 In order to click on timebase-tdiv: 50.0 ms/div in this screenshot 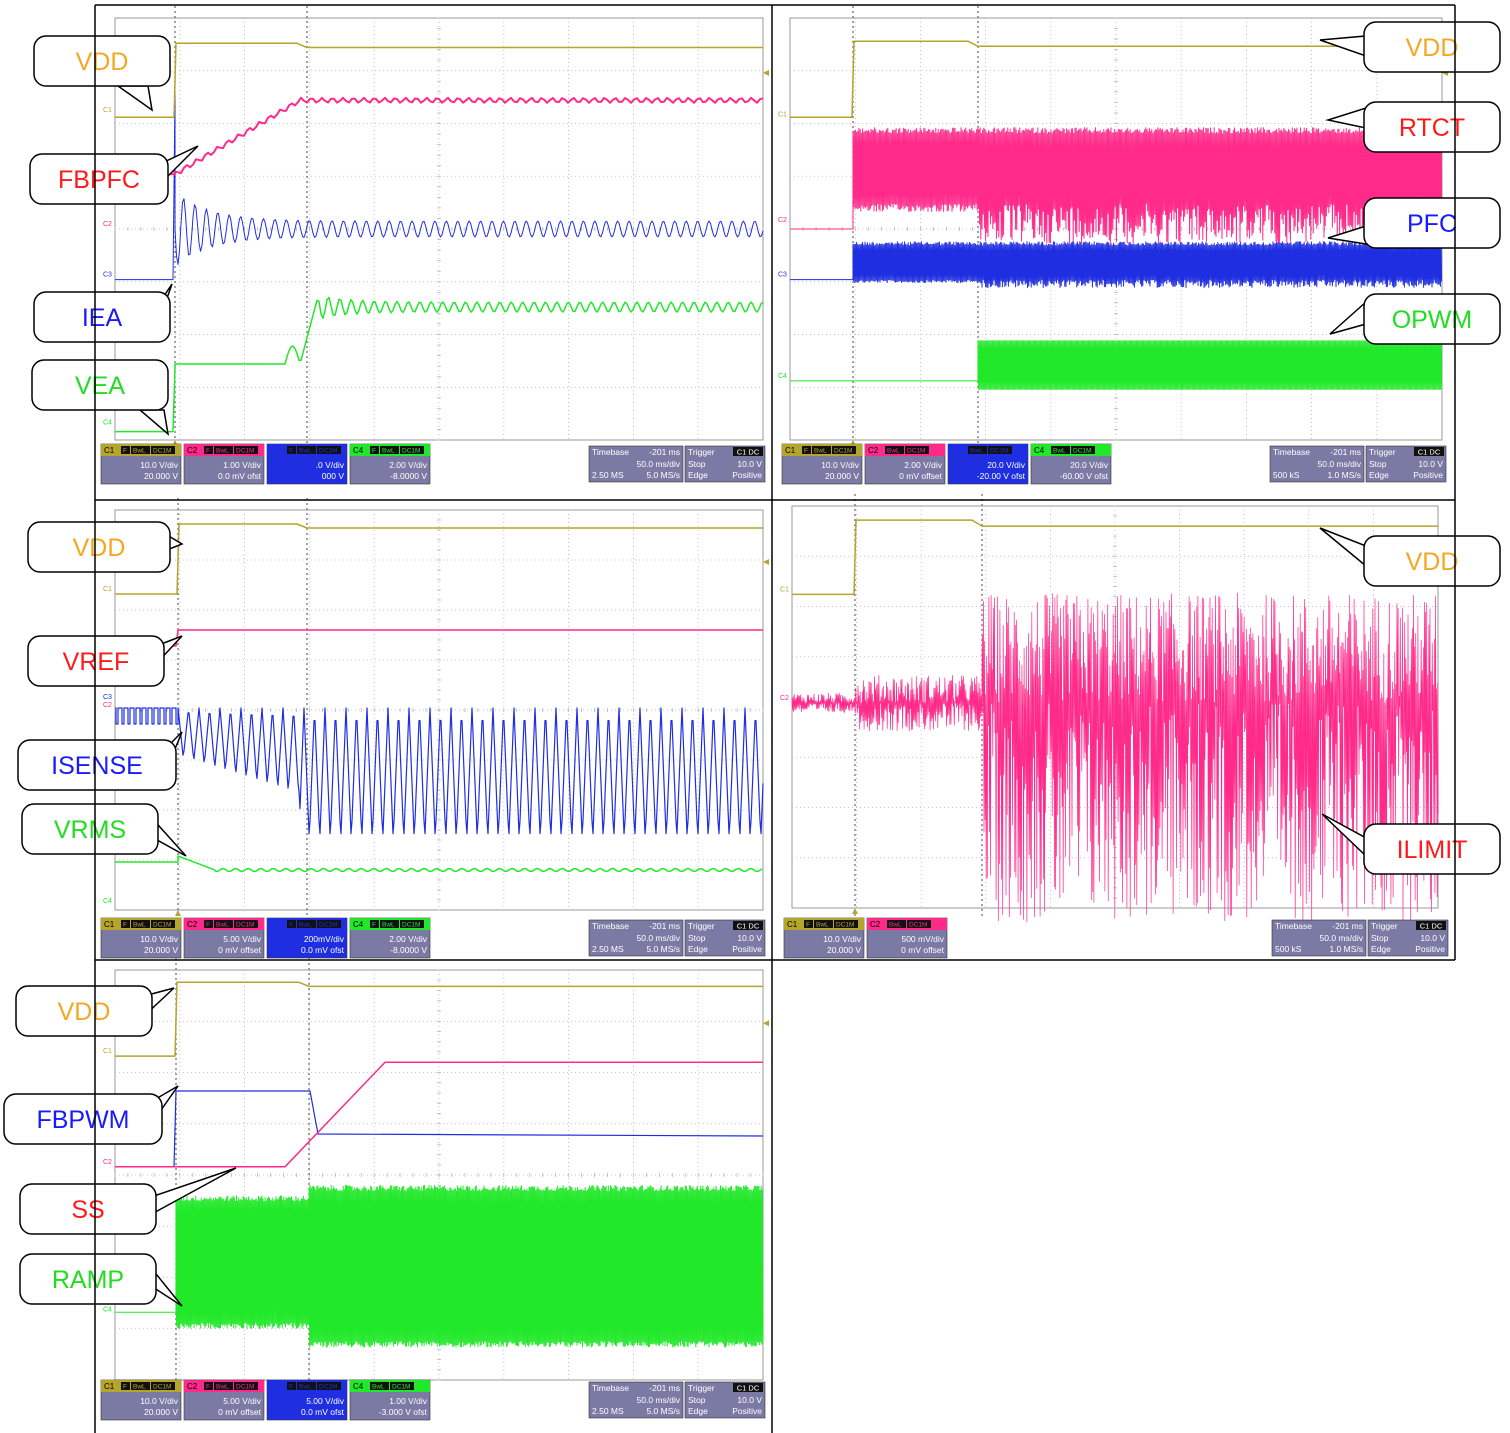, I will do `click(659, 938)`.